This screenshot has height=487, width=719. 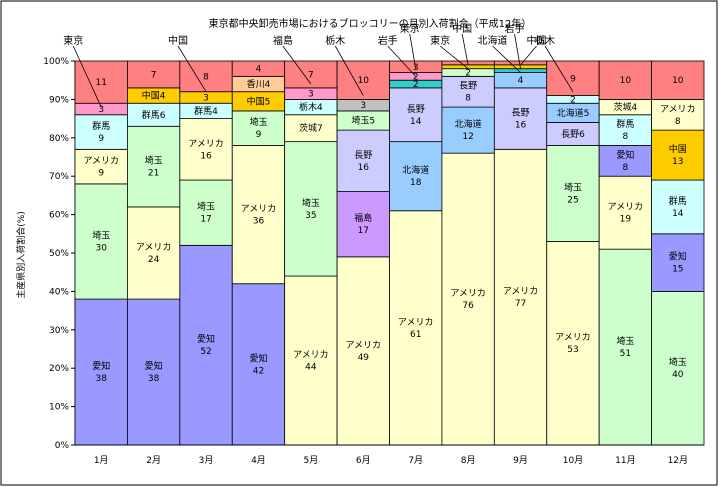 What do you see at coordinates (363, 231) in the screenshot?
I see `segment-label: 17` at bounding box center [363, 231].